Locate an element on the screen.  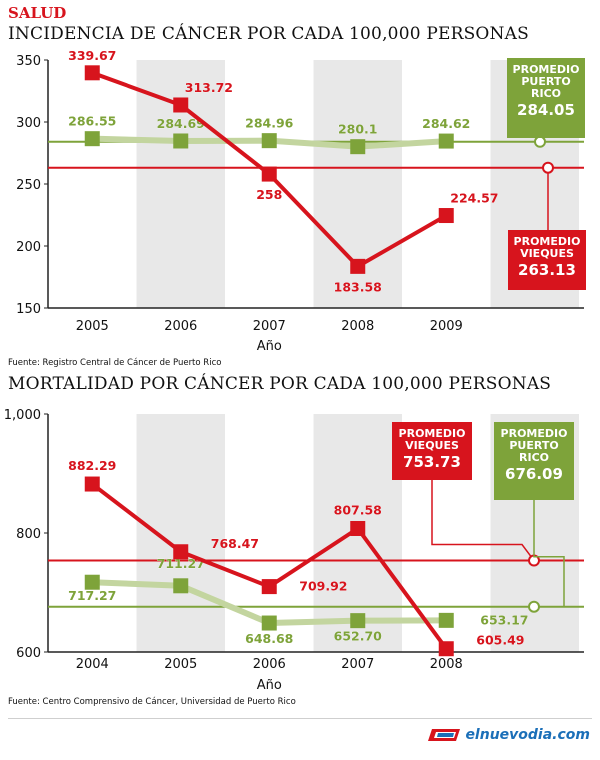
data-label-vieques: 258 is located at coordinates (269, 194).